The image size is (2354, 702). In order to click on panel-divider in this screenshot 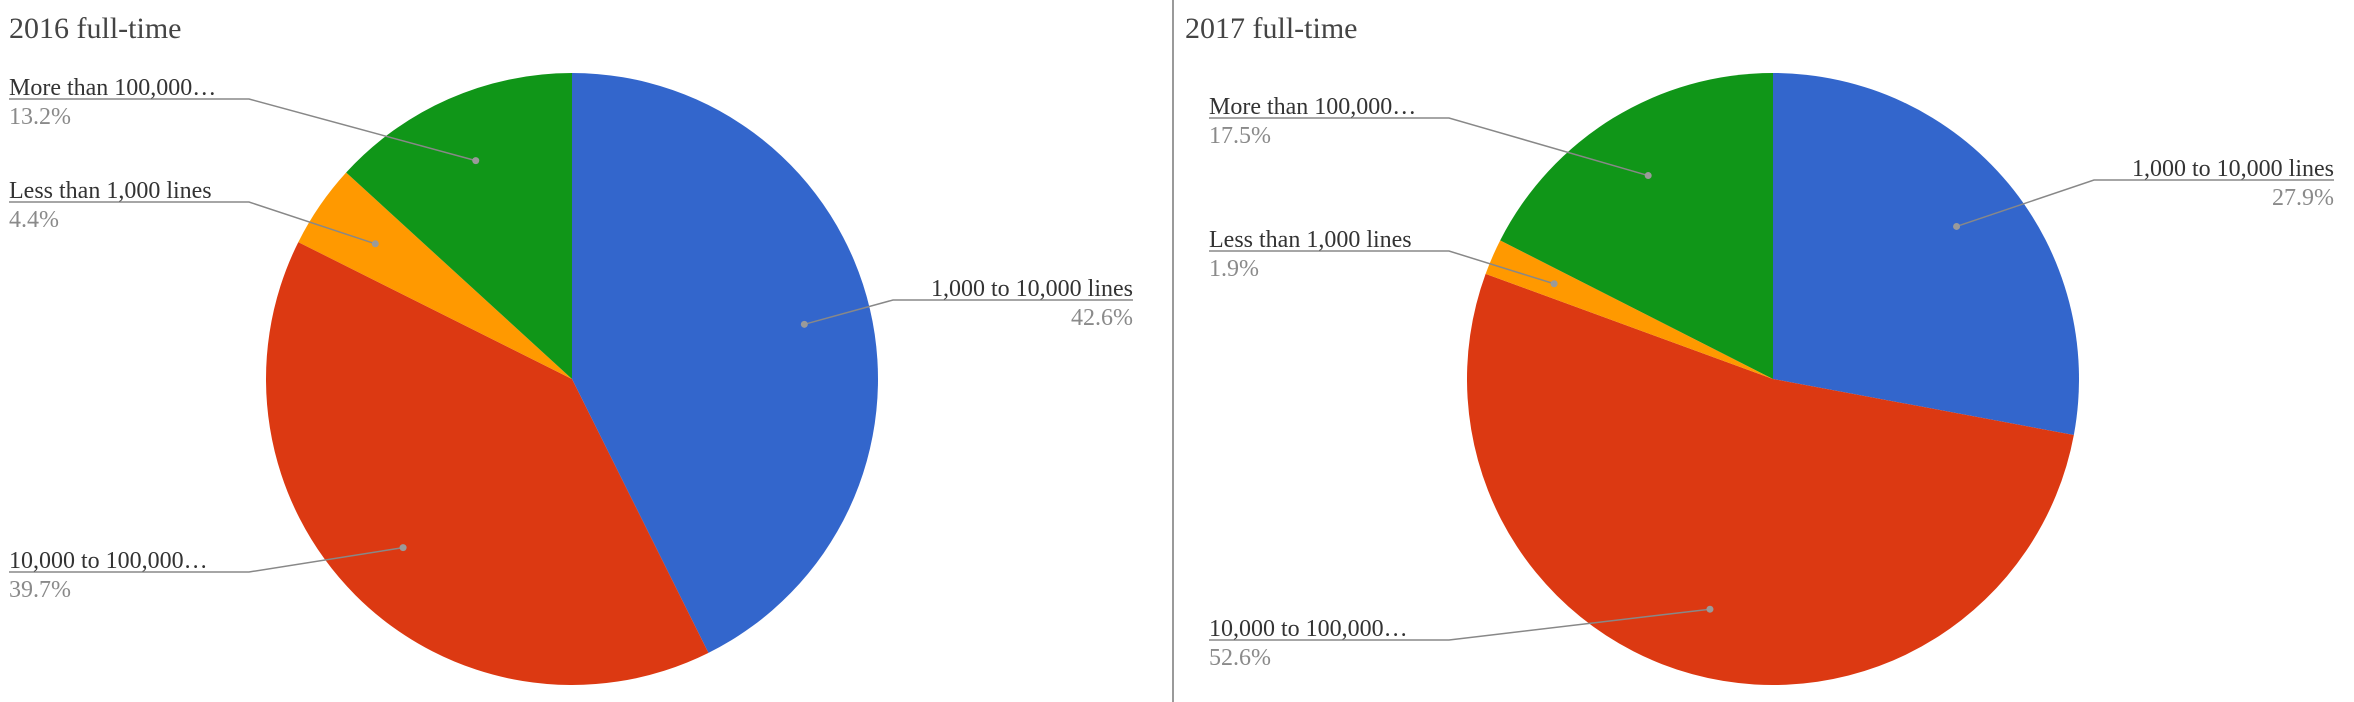, I will do `click(1173, 351)`.